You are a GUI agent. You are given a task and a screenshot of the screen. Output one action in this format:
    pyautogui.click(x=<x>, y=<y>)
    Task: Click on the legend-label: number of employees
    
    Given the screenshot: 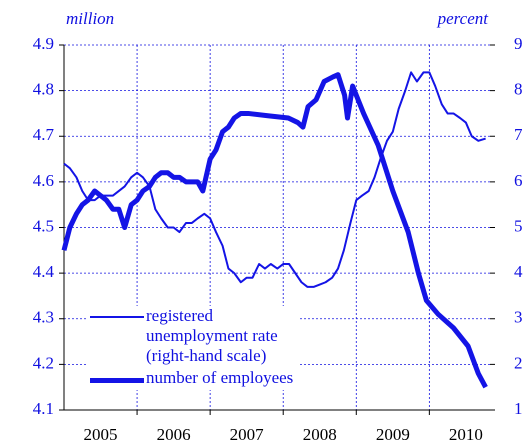 What is the action you would take?
    pyautogui.click(x=220, y=377)
    